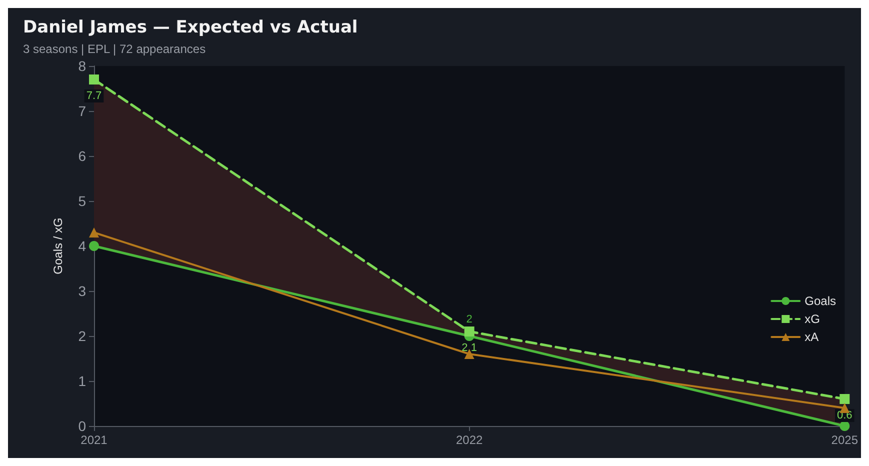  What do you see at coordinates (94, 96) in the screenshot?
I see `data-label: 7.7` at bounding box center [94, 96].